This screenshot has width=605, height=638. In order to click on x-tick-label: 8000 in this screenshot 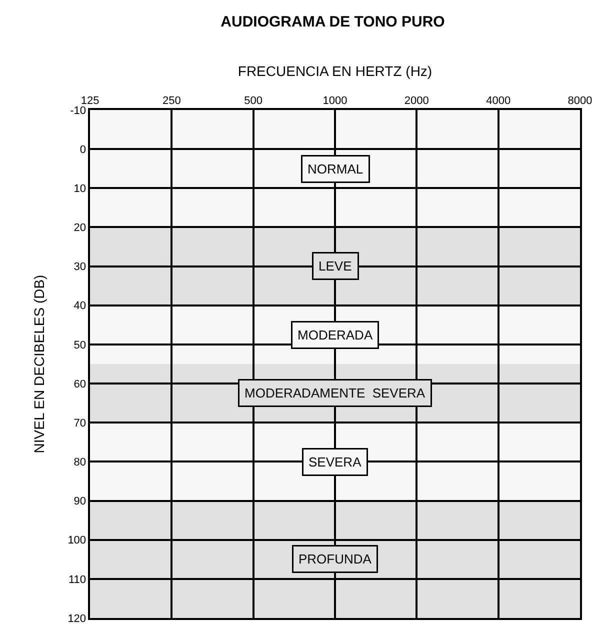, I will do `click(580, 100)`.